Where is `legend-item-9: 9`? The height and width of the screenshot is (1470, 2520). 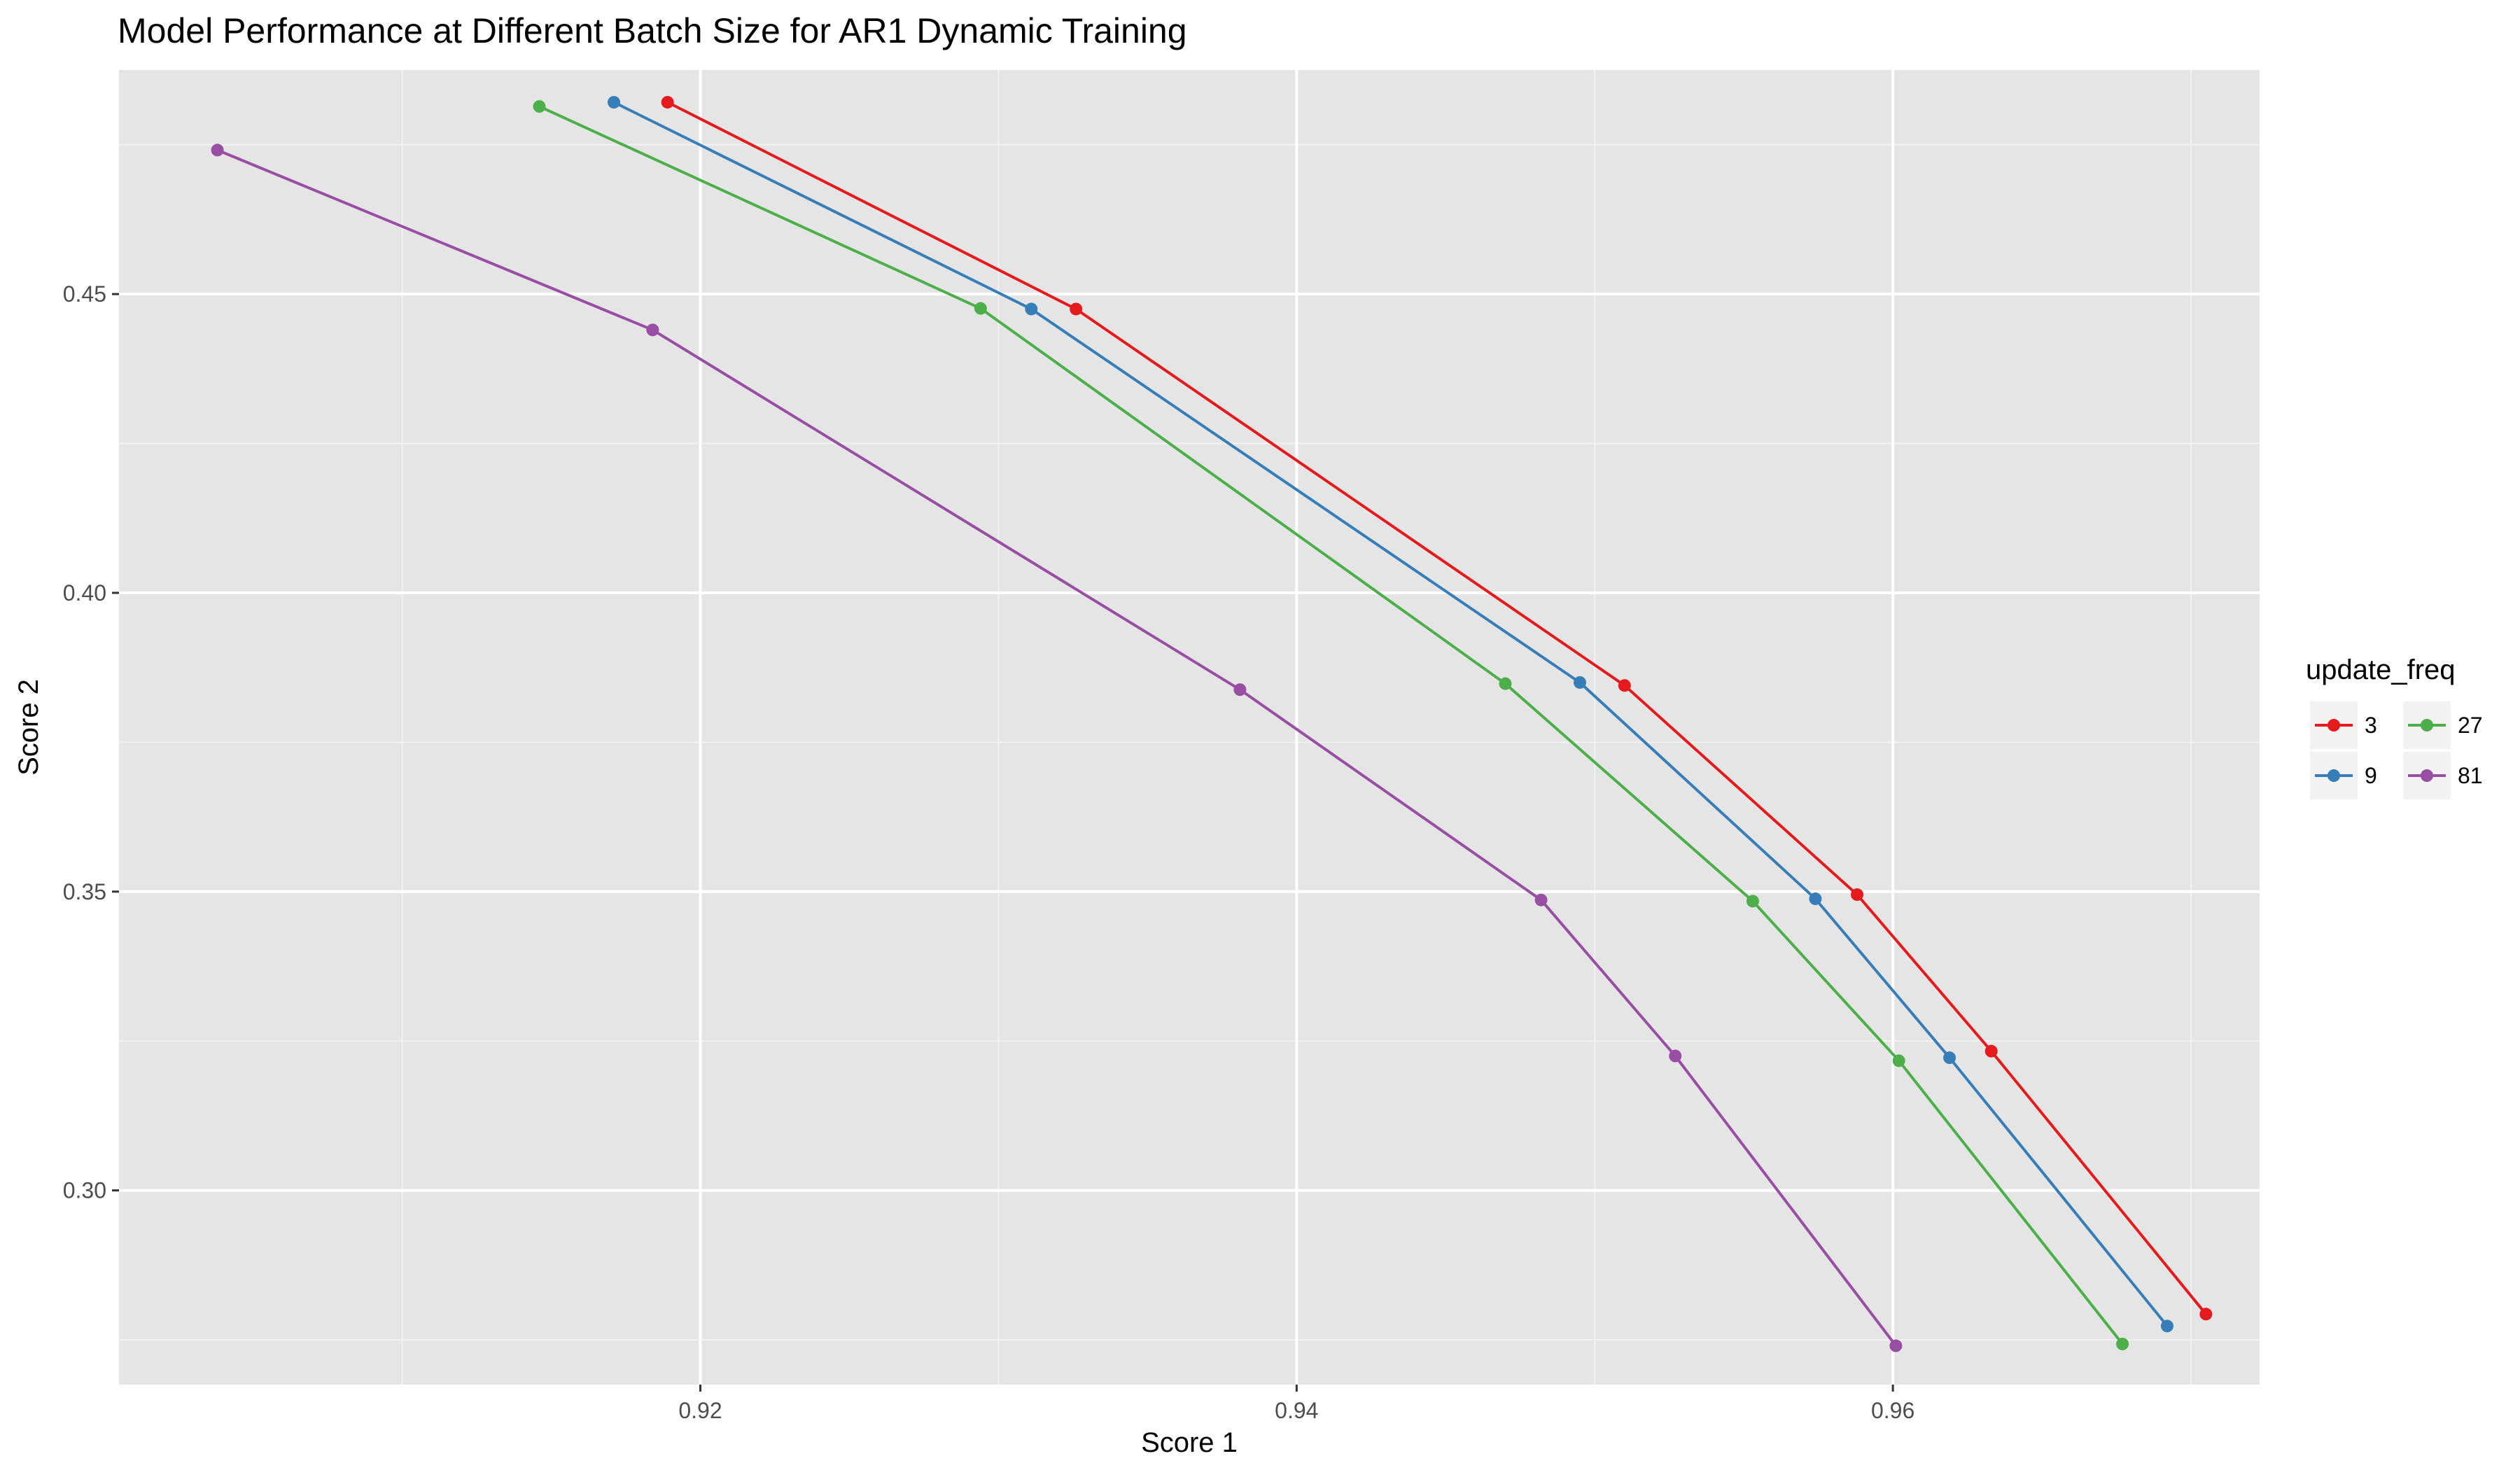 legend-item-9: 9 is located at coordinates (2343, 775).